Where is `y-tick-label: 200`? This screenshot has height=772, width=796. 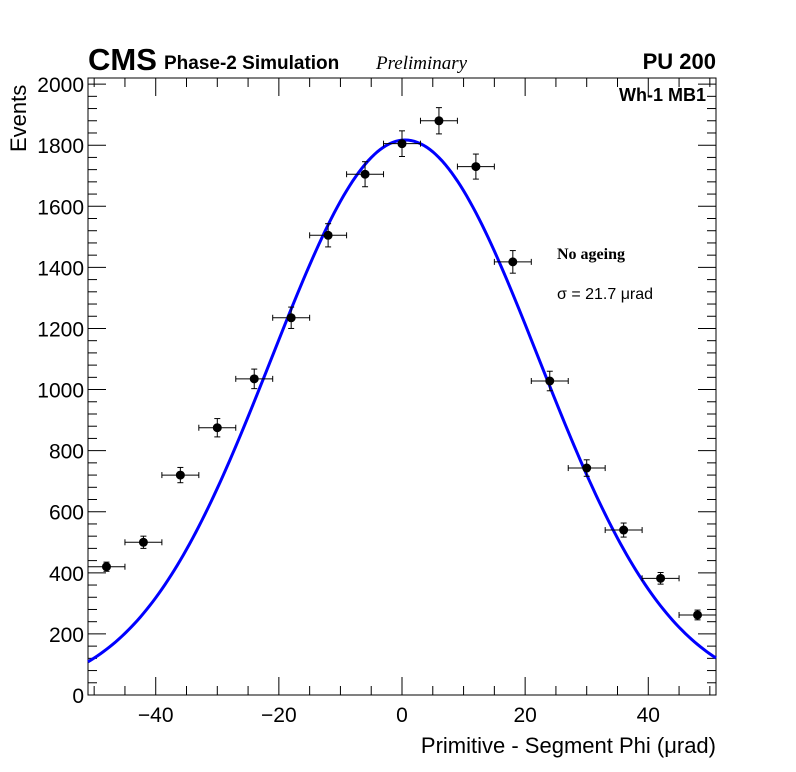 y-tick-label: 200 is located at coordinates (66, 635).